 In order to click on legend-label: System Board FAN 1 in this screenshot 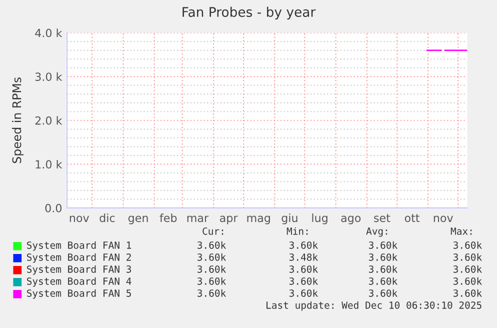, I will do `click(79, 246)`.